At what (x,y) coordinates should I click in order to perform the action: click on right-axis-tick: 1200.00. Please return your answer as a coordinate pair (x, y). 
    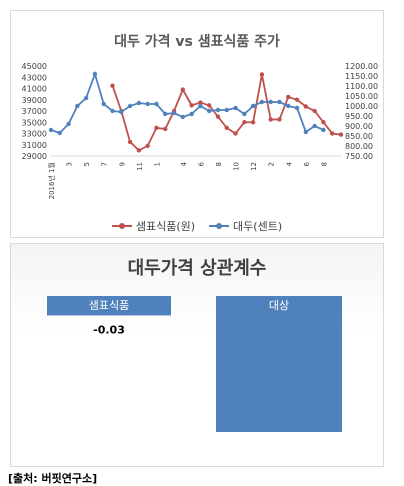
    Looking at the image, I should click on (361, 66).